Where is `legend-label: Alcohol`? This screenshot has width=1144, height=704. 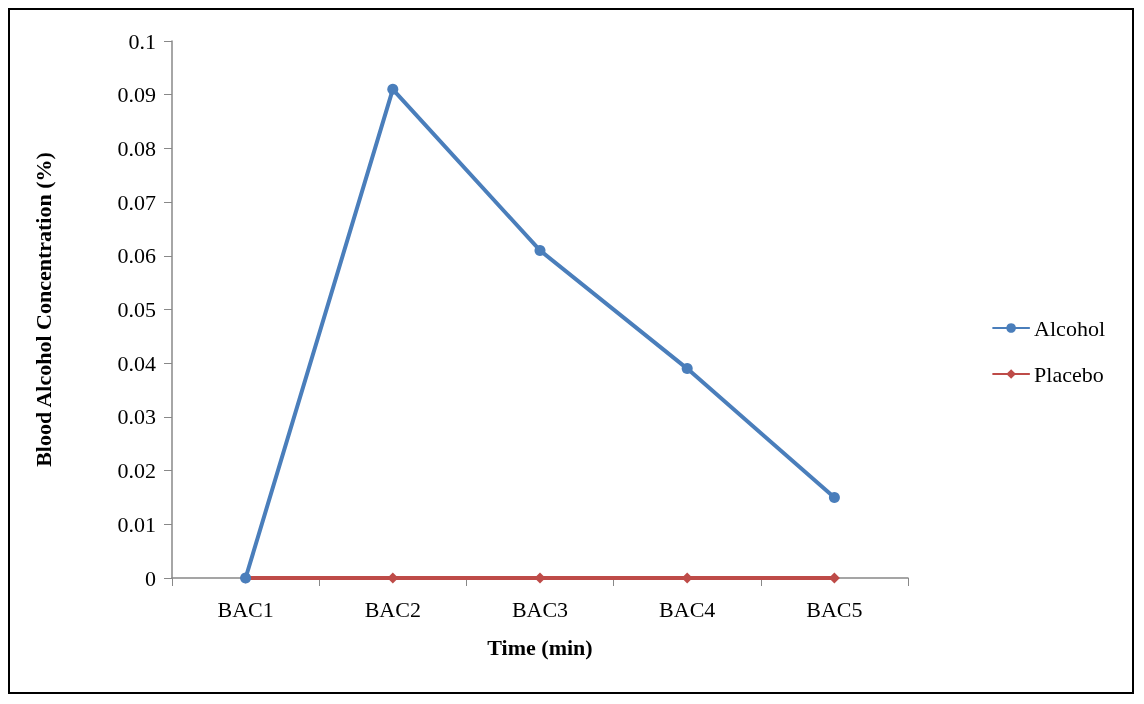 legend-label: Alcohol is located at coordinates (1070, 328).